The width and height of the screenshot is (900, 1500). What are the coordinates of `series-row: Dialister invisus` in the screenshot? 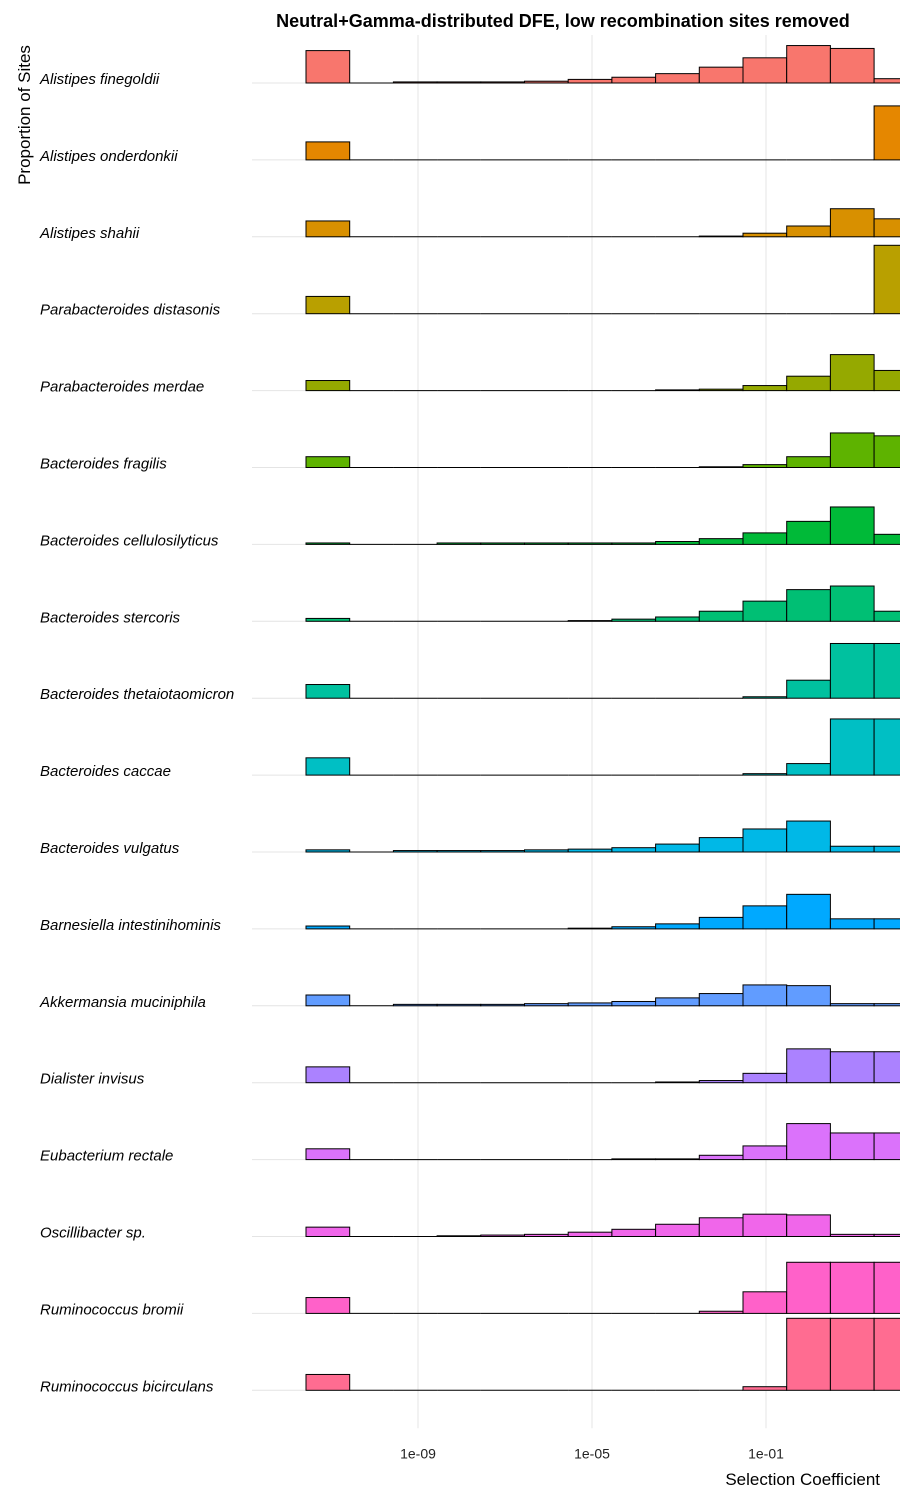 It's located at (470, 1068).